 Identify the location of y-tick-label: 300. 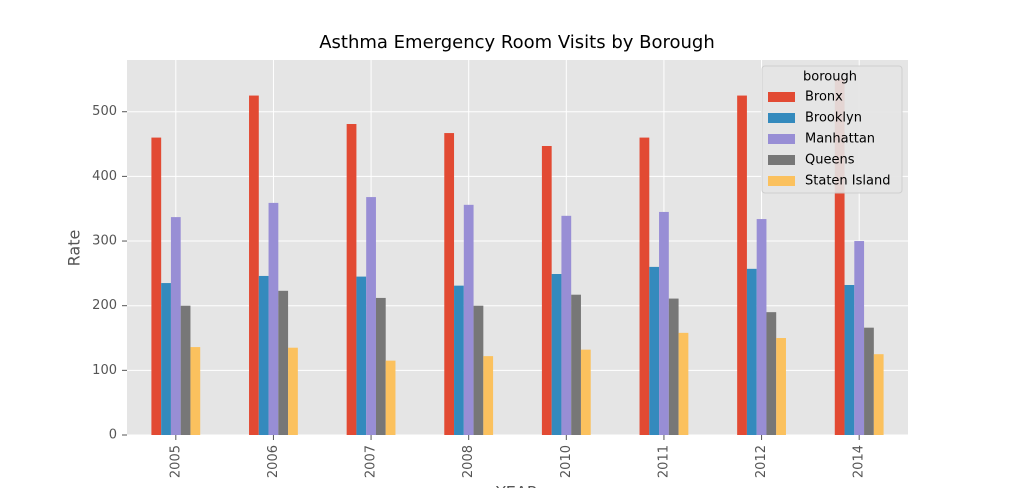
(104, 241).